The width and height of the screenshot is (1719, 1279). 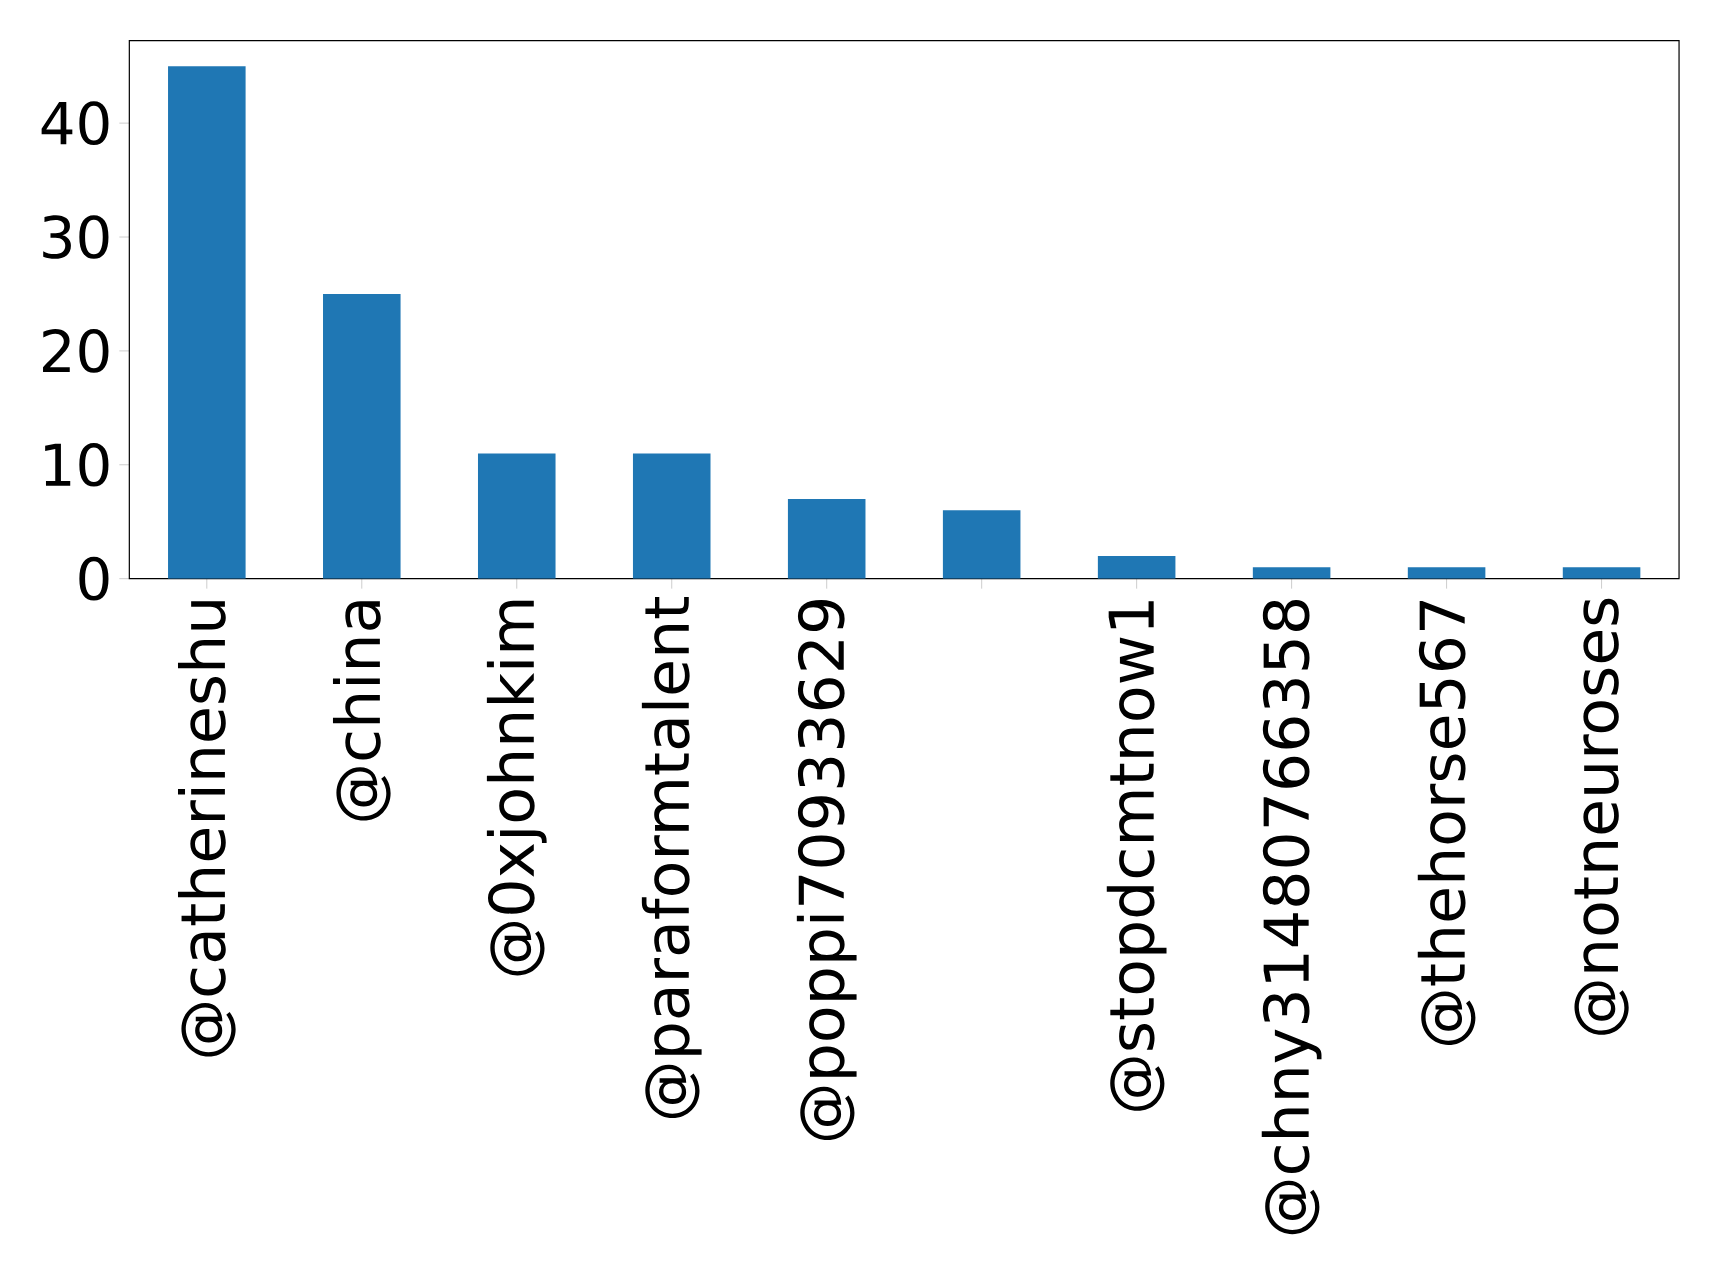 What do you see at coordinates (361, 711) in the screenshot?
I see `x-tick-label: @china` at bounding box center [361, 711].